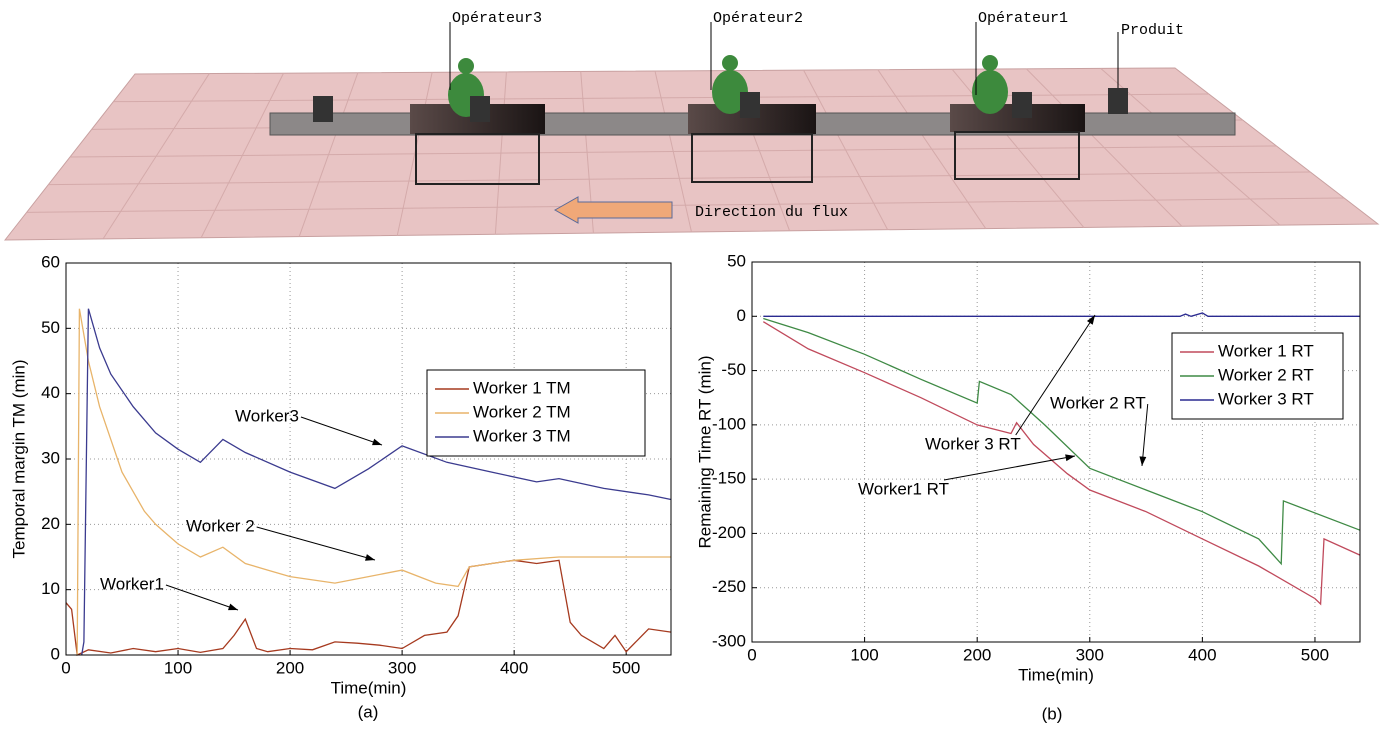  I want to click on y-tick-label: -200, so click(729, 532).